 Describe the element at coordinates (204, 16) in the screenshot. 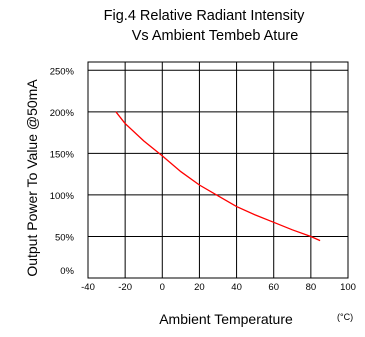

I see `chart-title-line-1: Fig.4 Relative Radiant Intensity` at that location.